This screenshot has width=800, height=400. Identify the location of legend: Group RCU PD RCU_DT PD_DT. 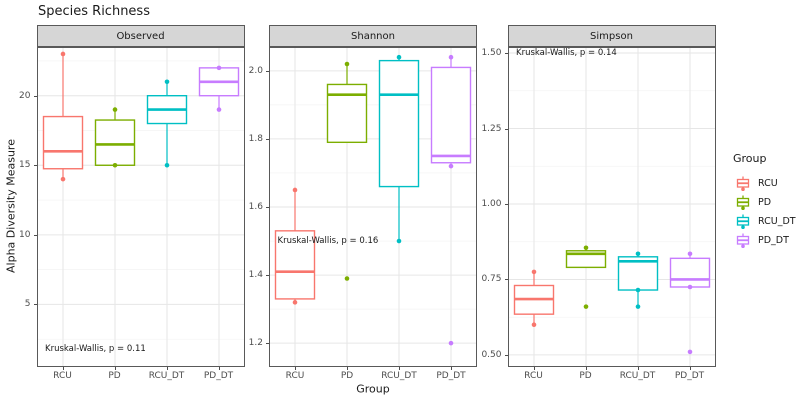
(761, 201).